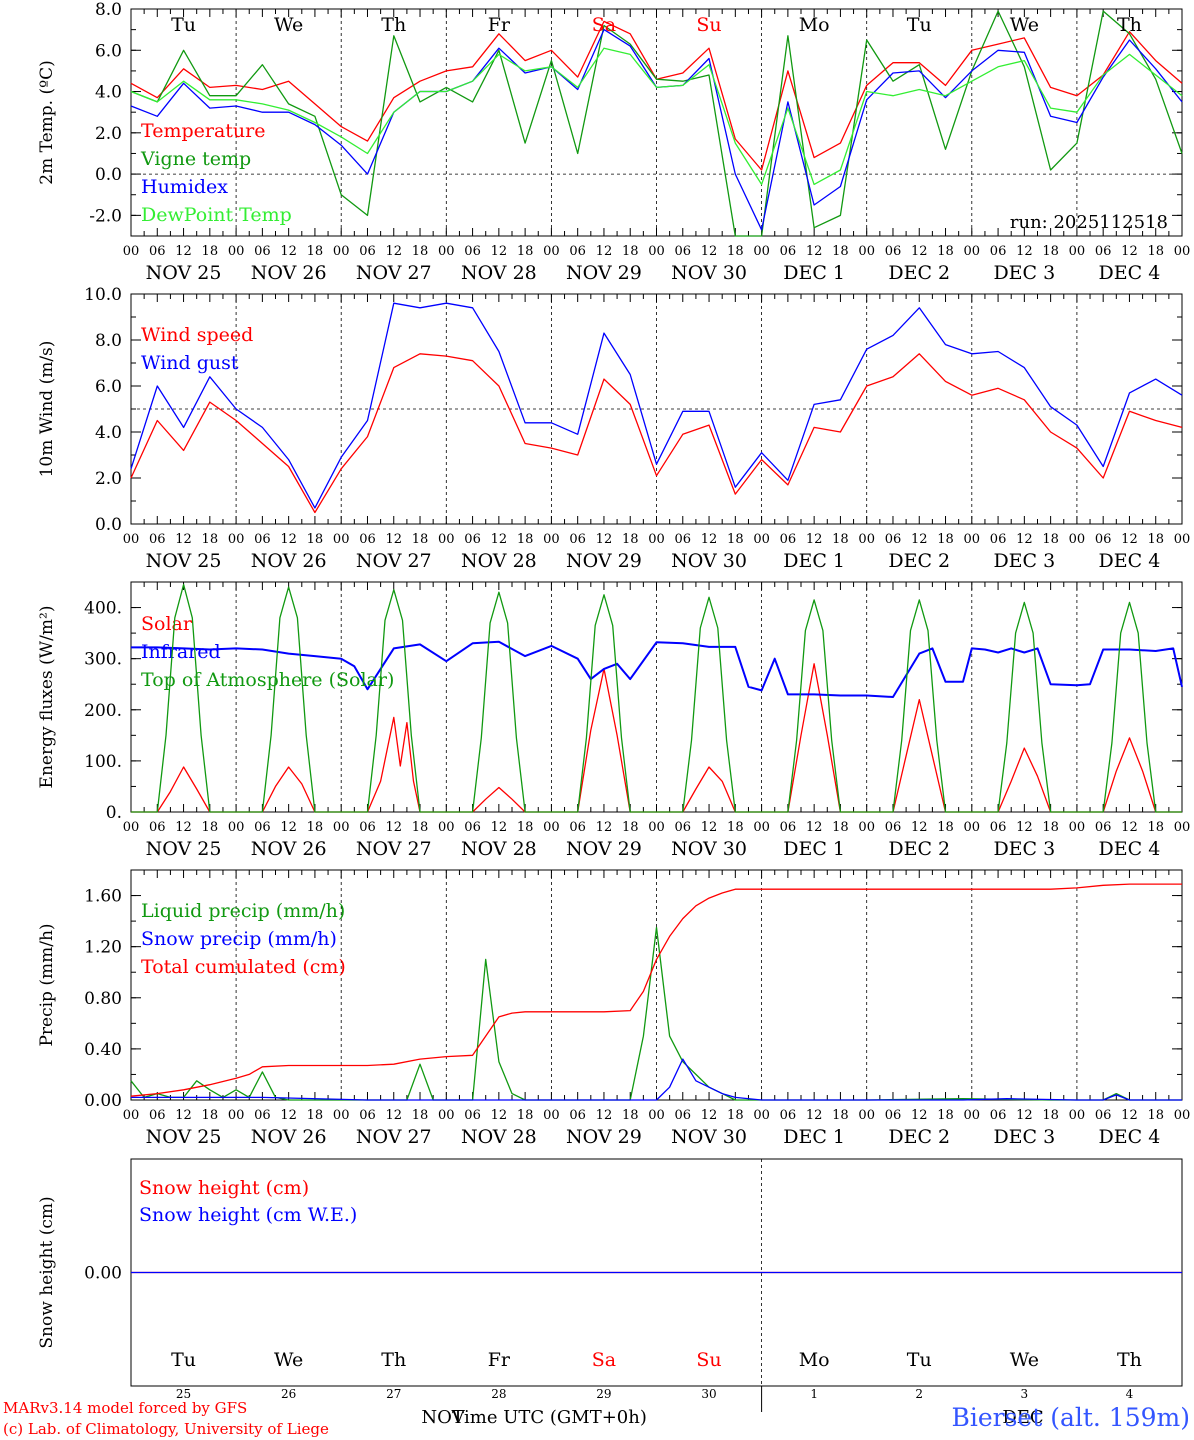 This screenshot has height=1440, width=1194. Describe the element at coordinates (203, 131) in the screenshot. I see `legend-entry: Temperature` at that location.